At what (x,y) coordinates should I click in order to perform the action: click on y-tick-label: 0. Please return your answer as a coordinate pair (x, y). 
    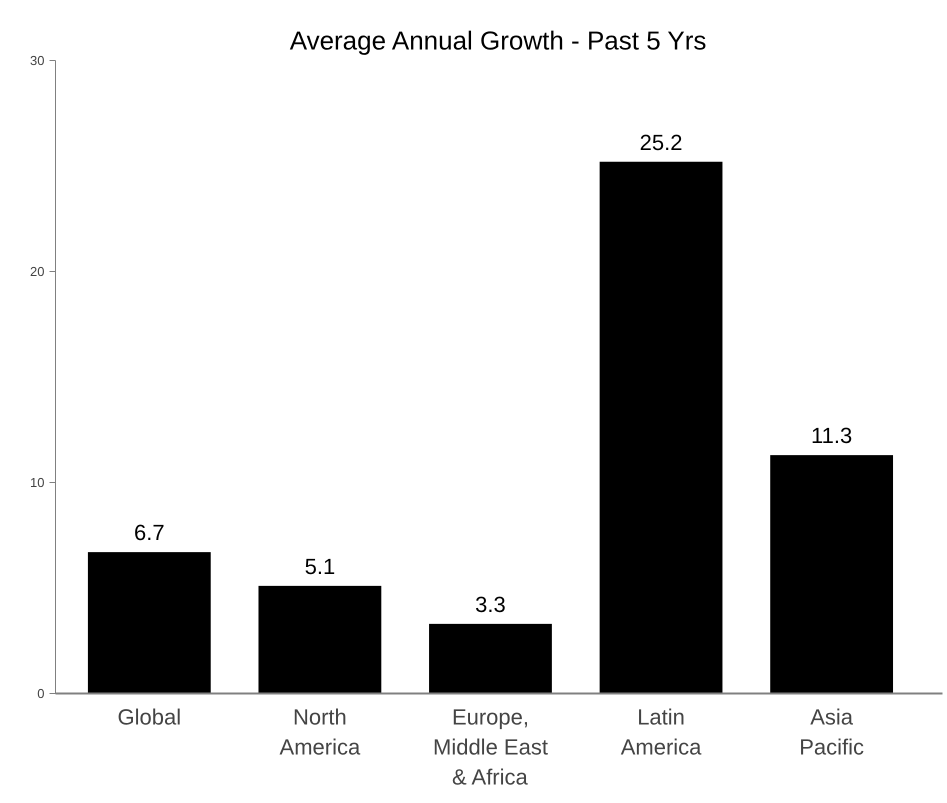
    Looking at the image, I should click on (41, 693).